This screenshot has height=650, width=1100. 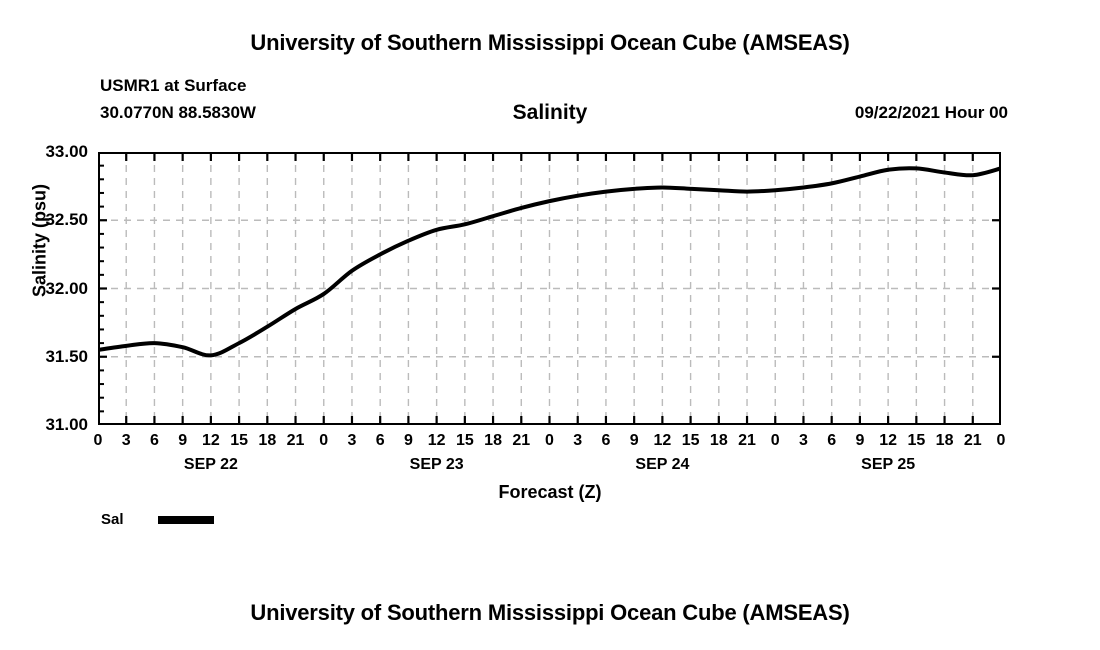 What do you see at coordinates (178, 112) in the screenshot?
I see `coordinates-label: 30.0770N 88.5830W` at bounding box center [178, 112].